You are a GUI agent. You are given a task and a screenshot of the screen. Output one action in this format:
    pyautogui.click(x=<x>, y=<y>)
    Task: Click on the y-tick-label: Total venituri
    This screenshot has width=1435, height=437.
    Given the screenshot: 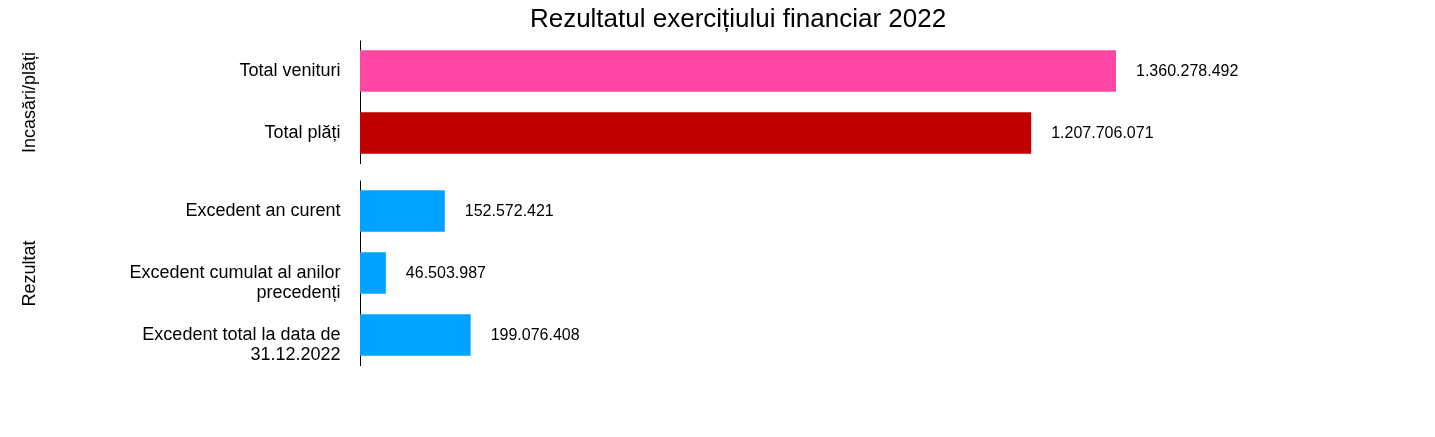 What is the action you would take?
    pyautogui.click(x=290, y=70)
    